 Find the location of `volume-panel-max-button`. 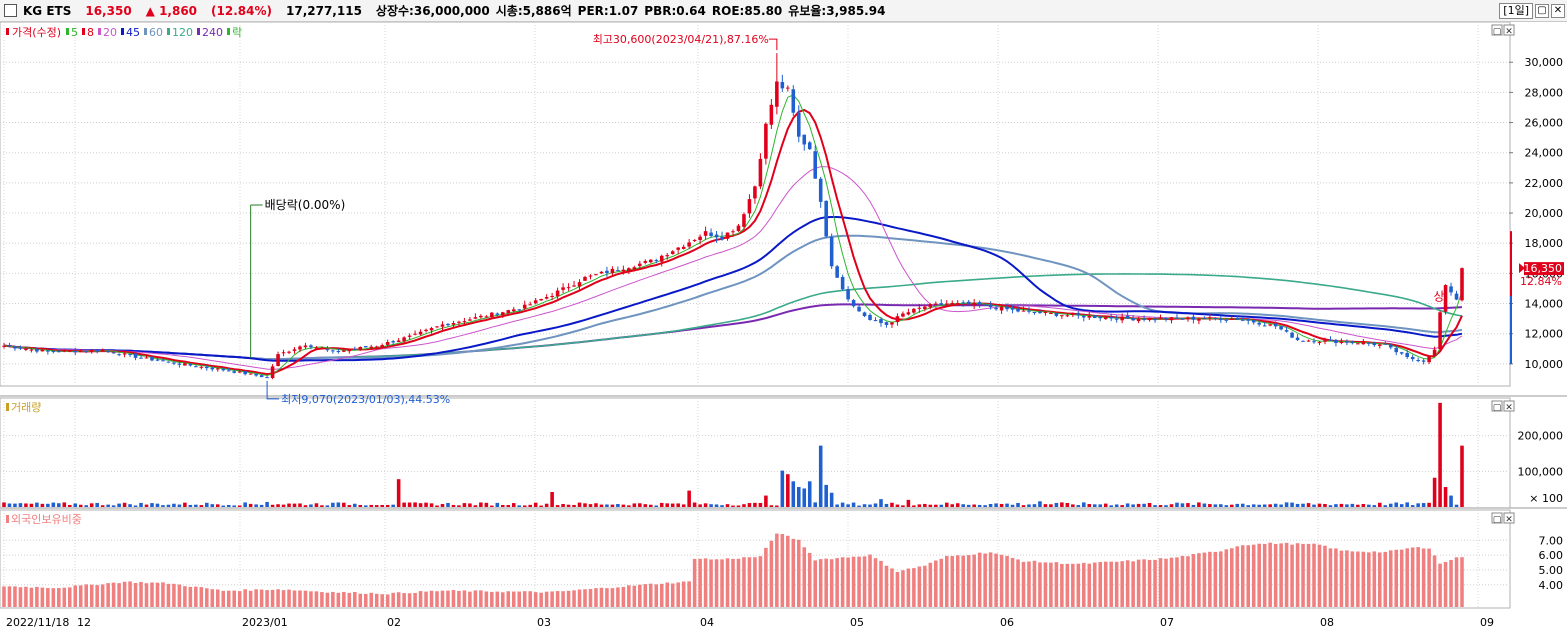

volume-panel-max-button is located at coordinates (1497, 406).